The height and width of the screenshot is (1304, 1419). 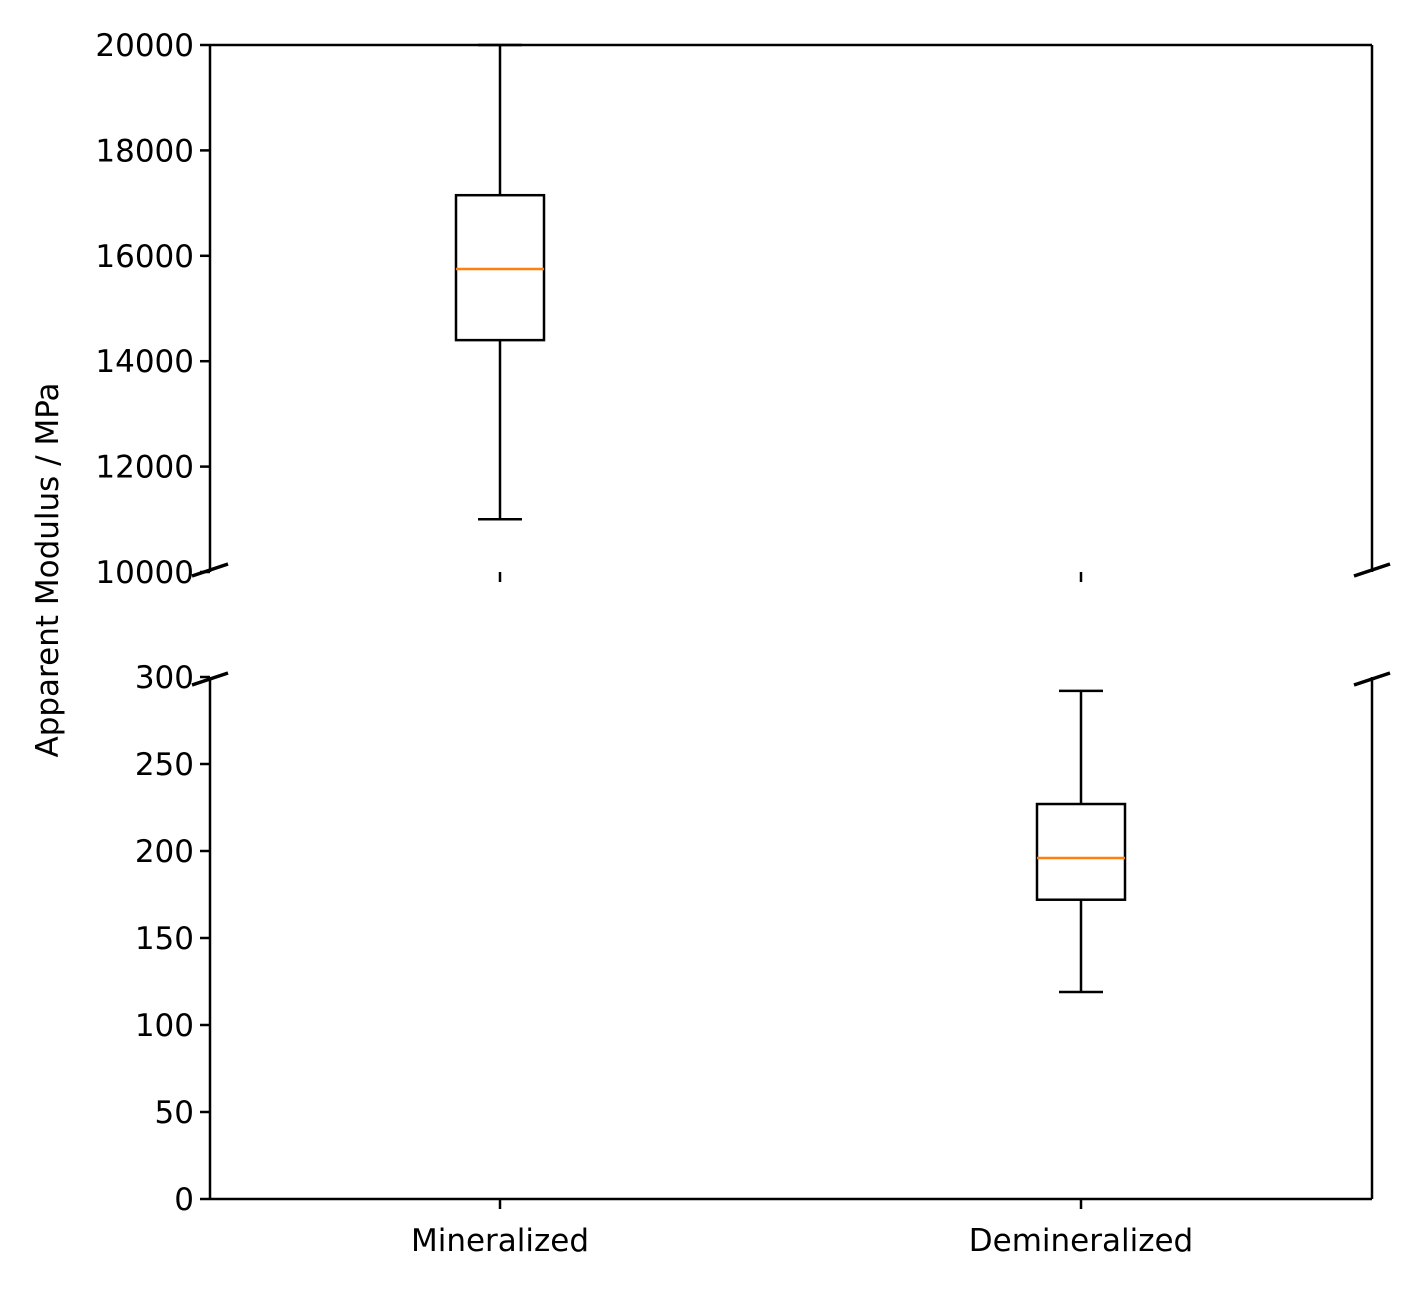 What do you see at coordinates (164, 1026) in the screenshot?
I see `lower-ytick-label: 100` at bounding box center [164, 1026].